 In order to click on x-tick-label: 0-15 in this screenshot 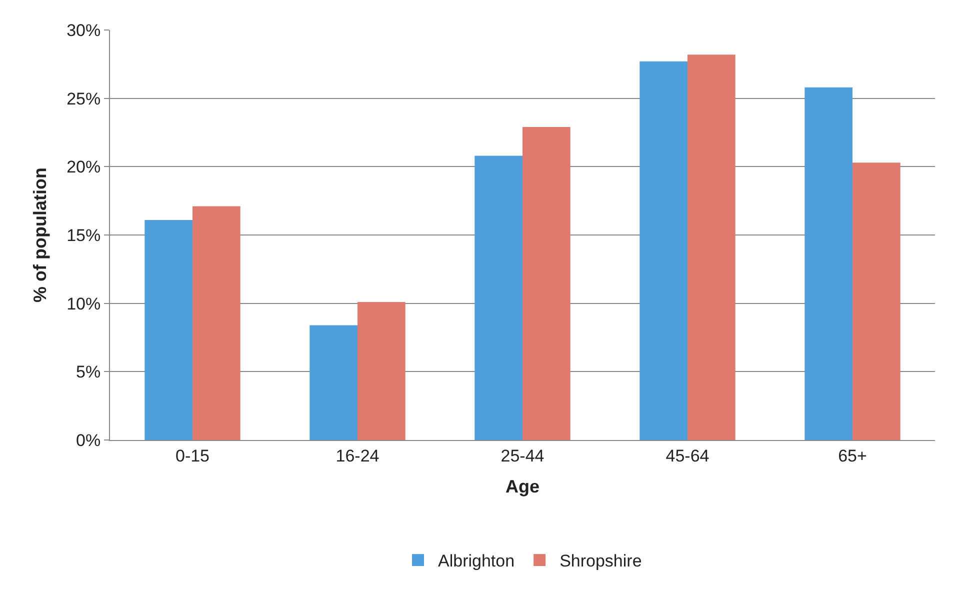, I will do `click(192, 456)`.